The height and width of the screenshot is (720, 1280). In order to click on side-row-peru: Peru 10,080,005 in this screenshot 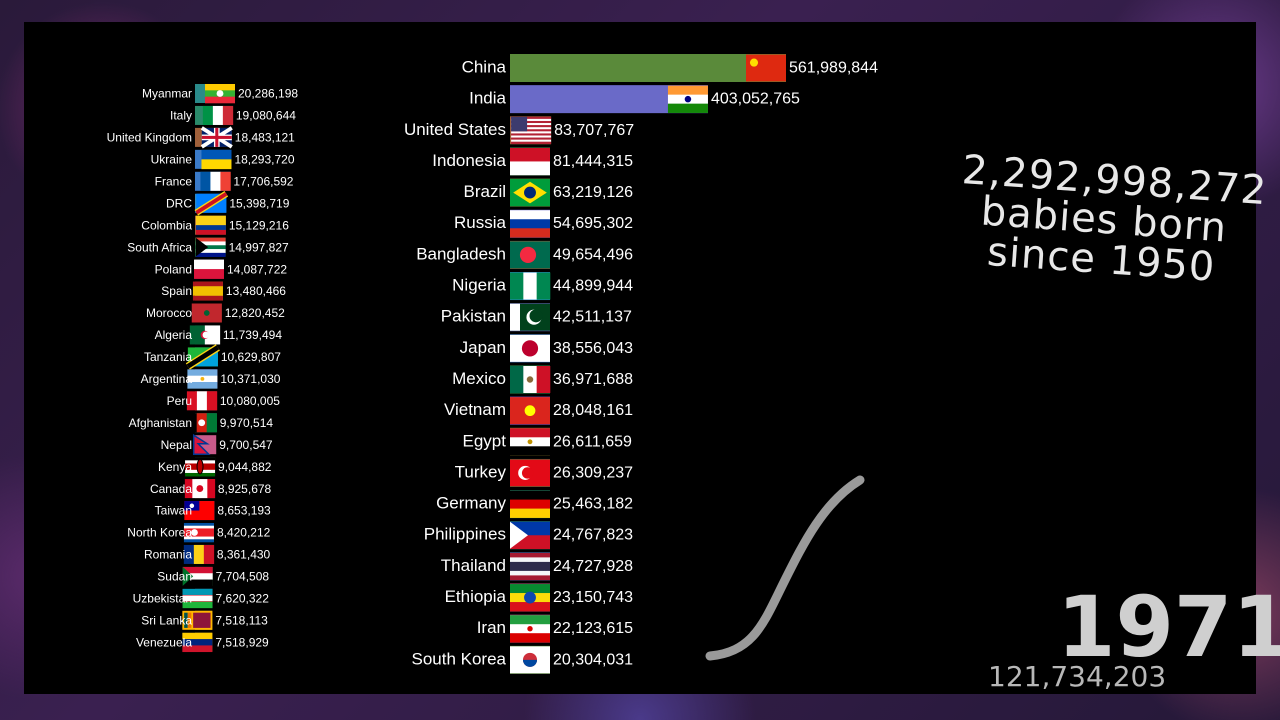, I will do `click(223, 401)`.